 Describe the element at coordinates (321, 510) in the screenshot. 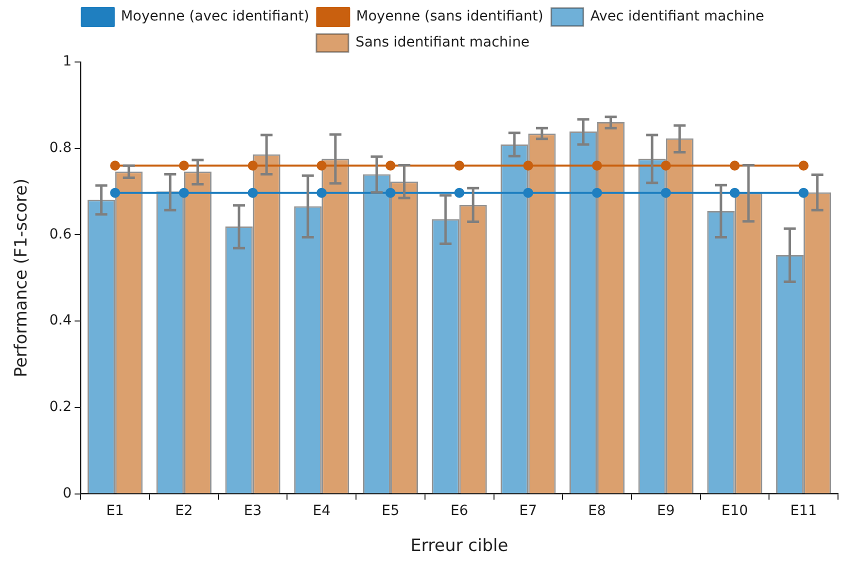

I see `x-tick-label: E4` at that location.